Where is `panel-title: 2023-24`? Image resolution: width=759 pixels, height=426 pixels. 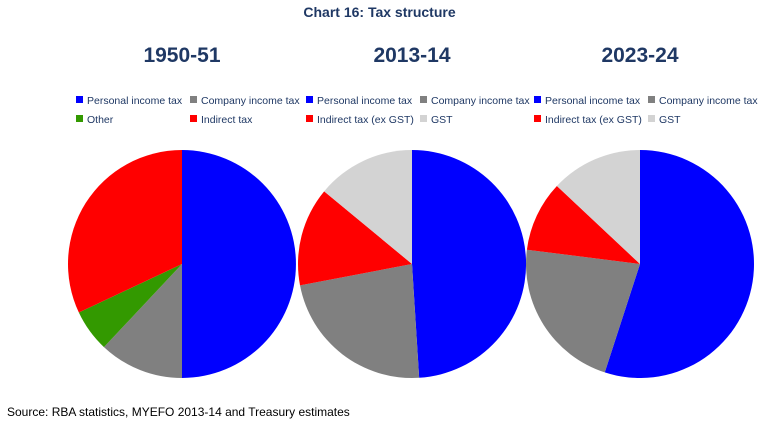
panel-title: 2023-24 is located at coordinates (640, 55).